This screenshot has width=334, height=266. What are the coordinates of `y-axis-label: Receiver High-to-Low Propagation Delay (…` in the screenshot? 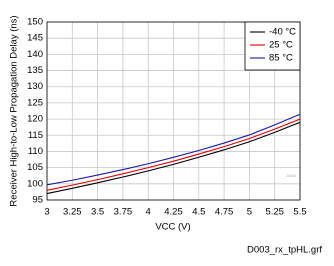 It's located at (14, 110).